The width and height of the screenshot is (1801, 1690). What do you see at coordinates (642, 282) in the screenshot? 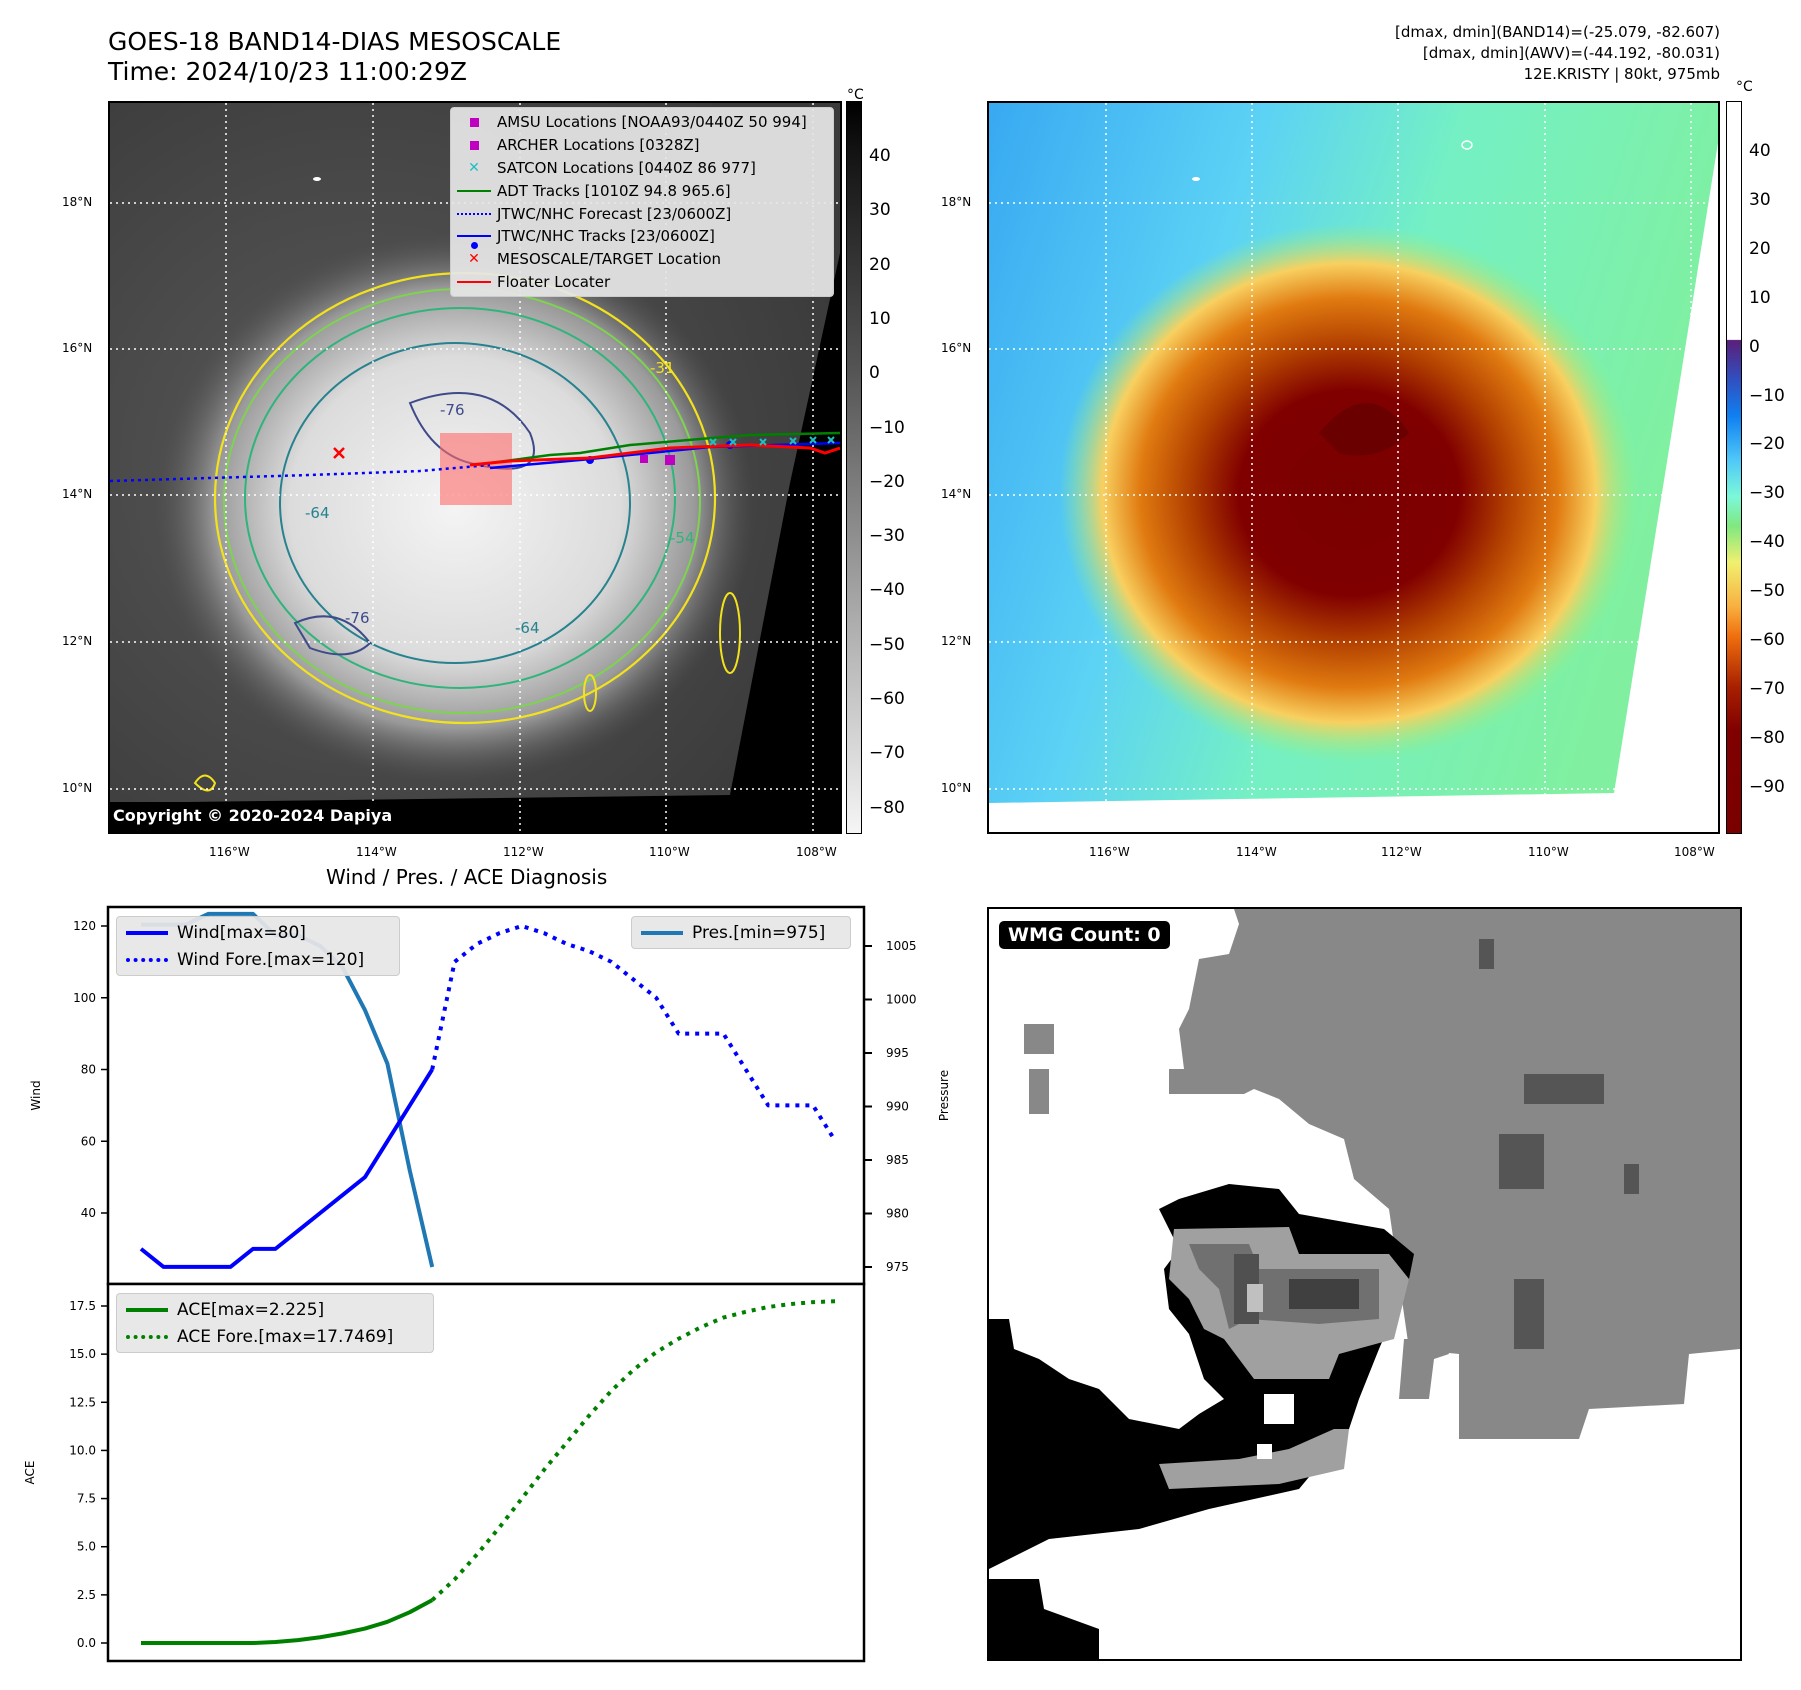
I see `legend-item-floater: Floater Locater` at bounding box center [642, 282].